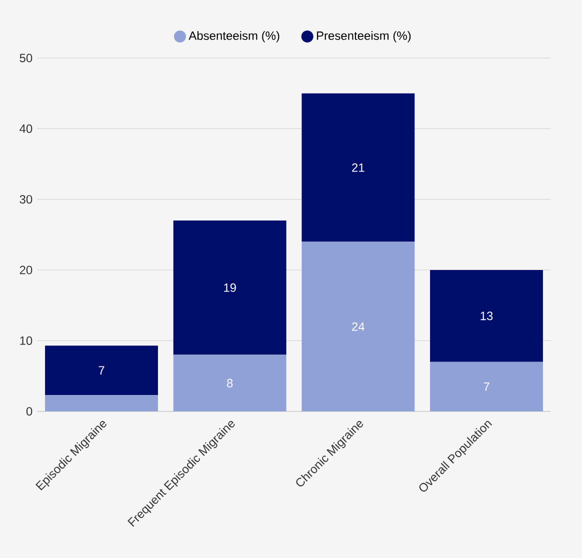 The image size is (582, 558). I want to click on data-label: 8, so click(230, 383).